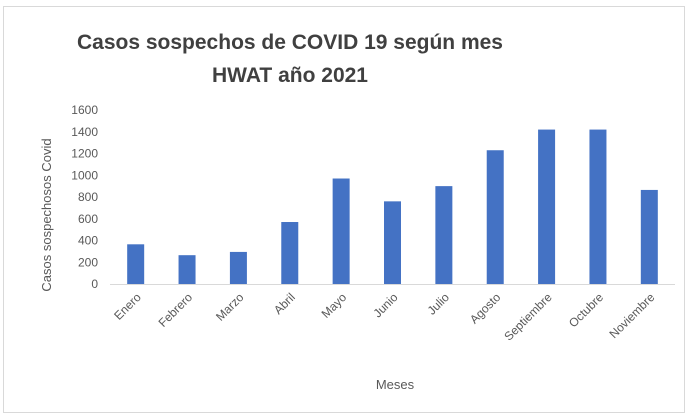 This screenshot has width=690, height=417. I want to click on bar-mayo, so click(341, 231).